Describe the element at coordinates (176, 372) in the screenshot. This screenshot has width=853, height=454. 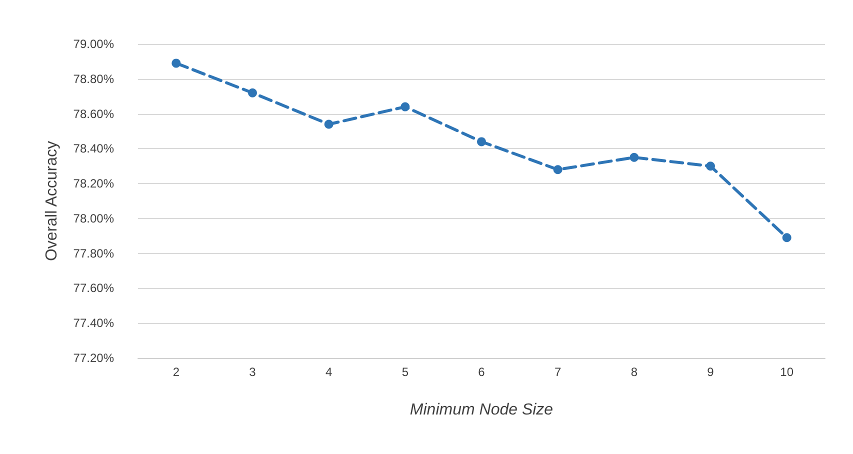
I see `x-tick-label: 2` at that location.